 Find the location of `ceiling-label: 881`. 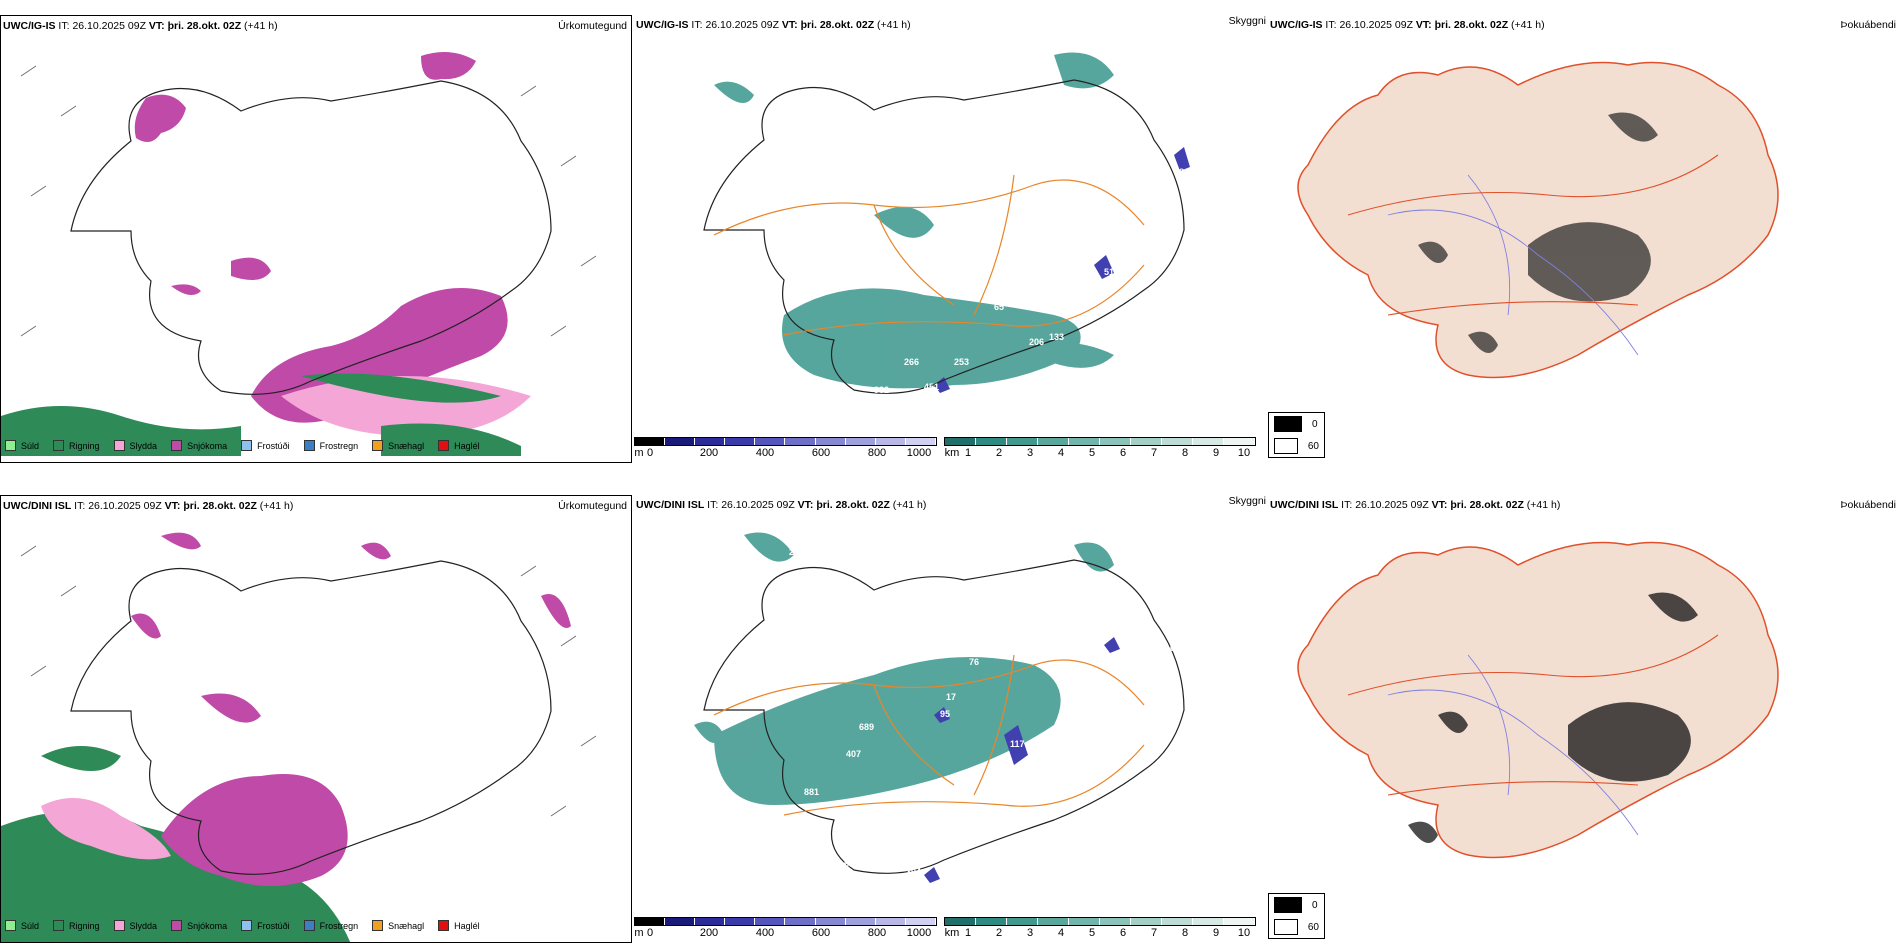

ceiling-label: 881 is located at coordinates (811, 792).